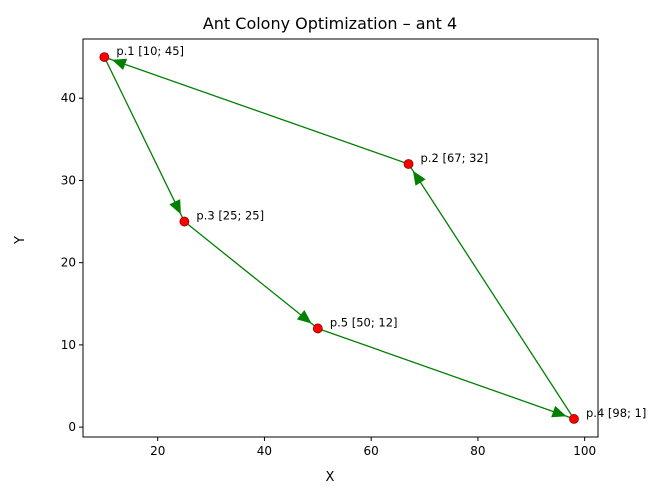 This screenshot has height=499, width=666. What do you see at coordinates (20, 240) in the screenshot?
I see `y-axis-label: Y` at bounding box center [20, 240].